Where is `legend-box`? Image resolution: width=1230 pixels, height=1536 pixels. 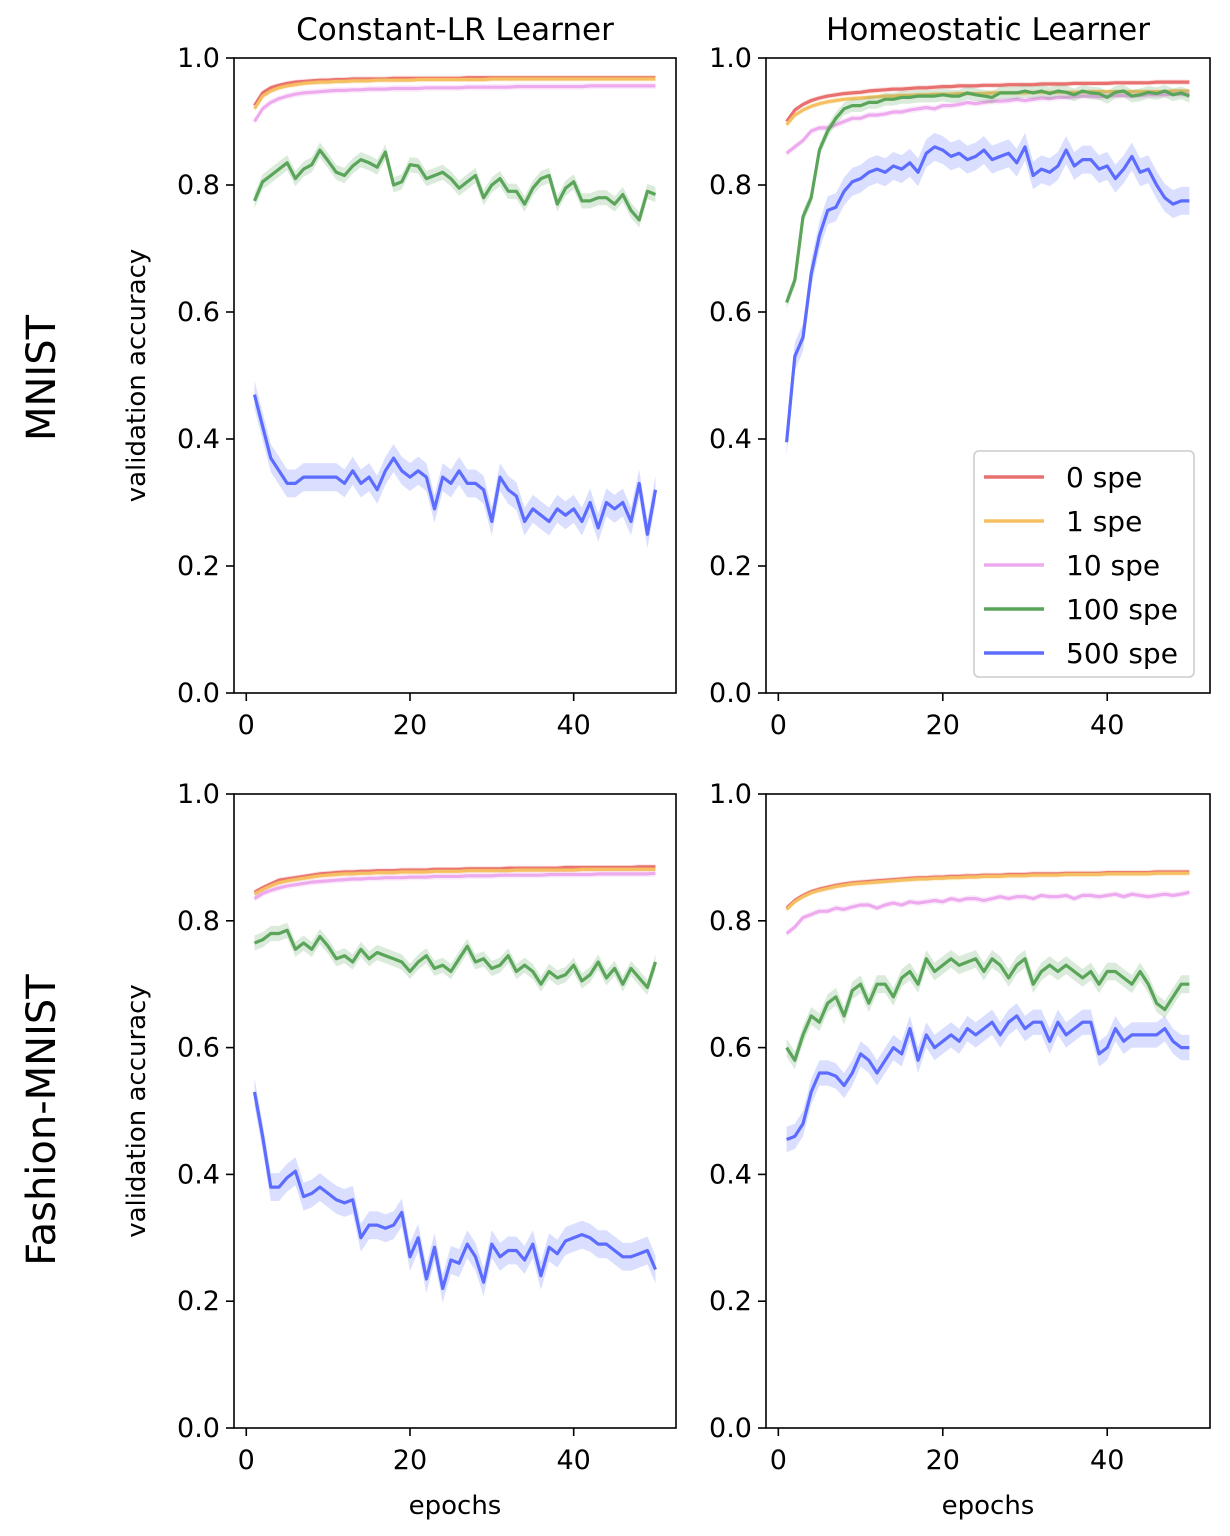 legend-box is located at coordinates (1084, 564).